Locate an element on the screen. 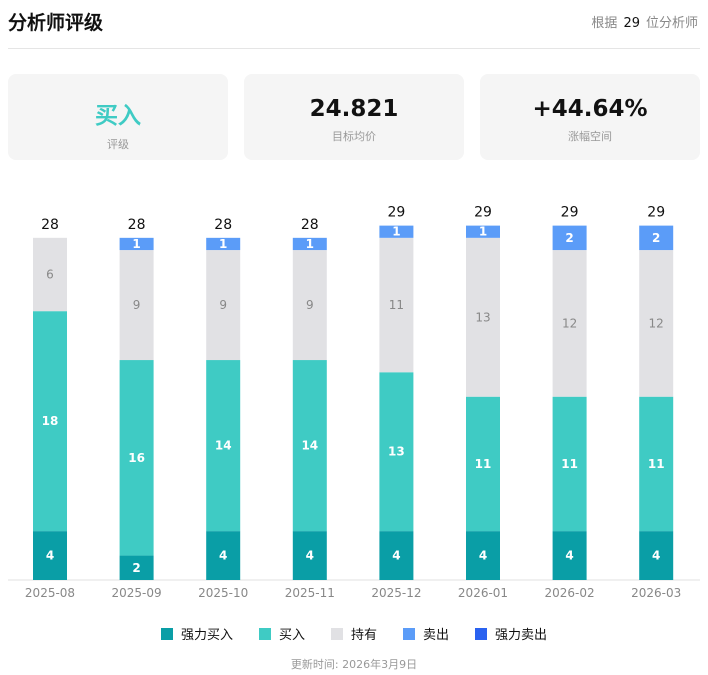 Image resolution: width=708 pixels, height=675 pixels. x-tick-label: 2025-08 is located at coordinates (50, 593).